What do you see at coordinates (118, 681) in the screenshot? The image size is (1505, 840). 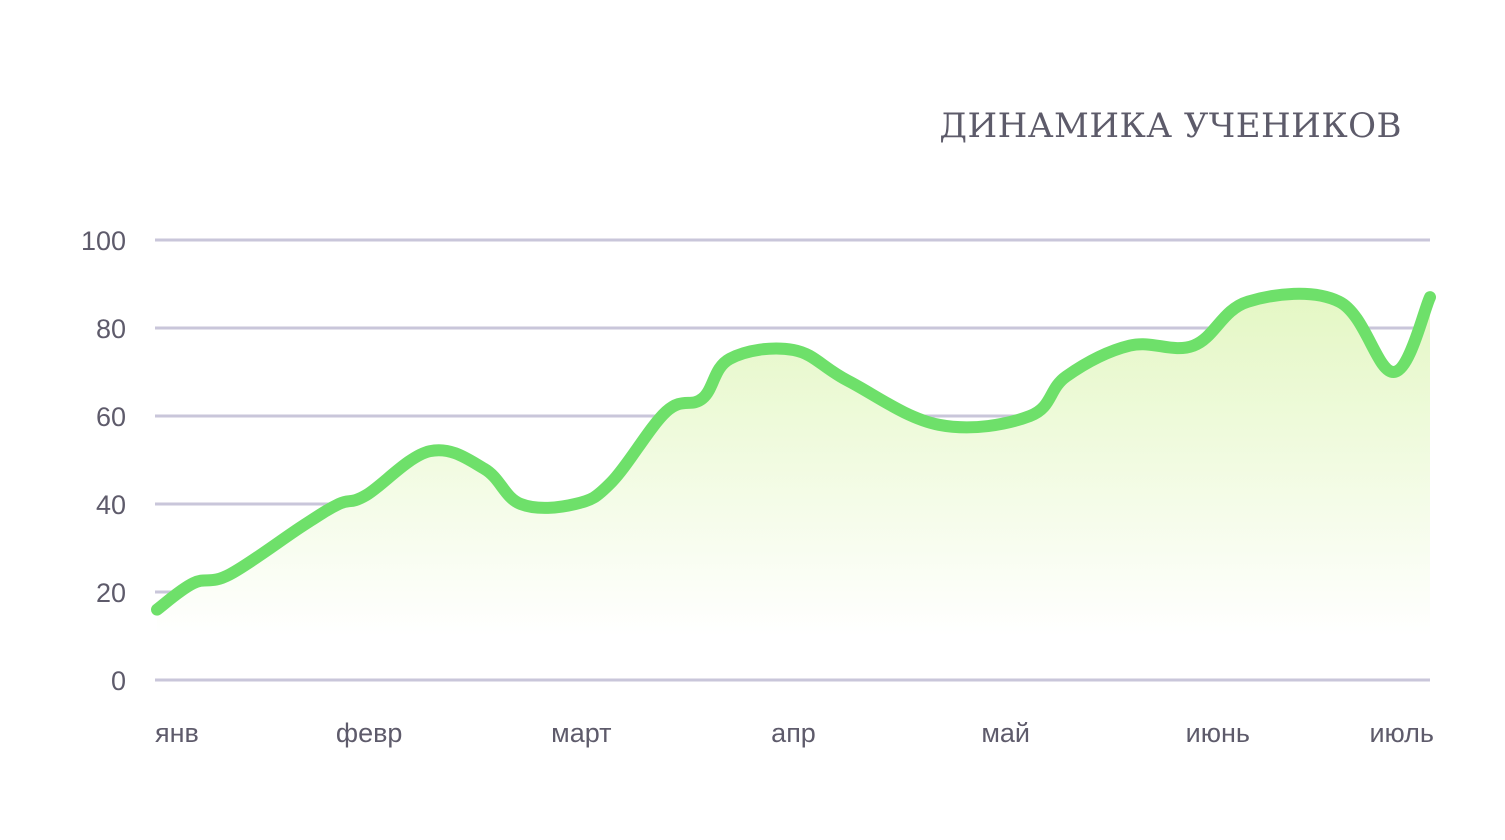 I see `y-tick-label: 0` at bounding box center [118, 681].